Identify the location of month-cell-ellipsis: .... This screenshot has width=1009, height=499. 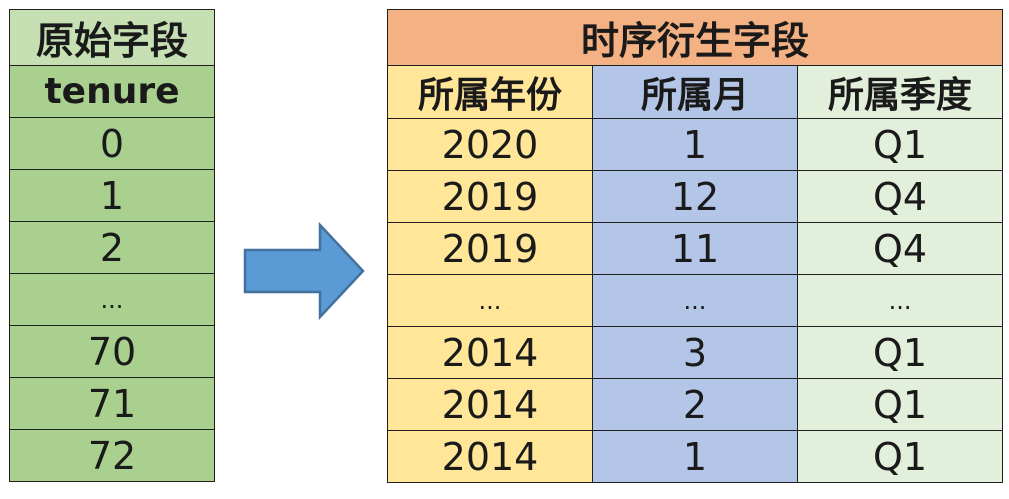
(695, 300).